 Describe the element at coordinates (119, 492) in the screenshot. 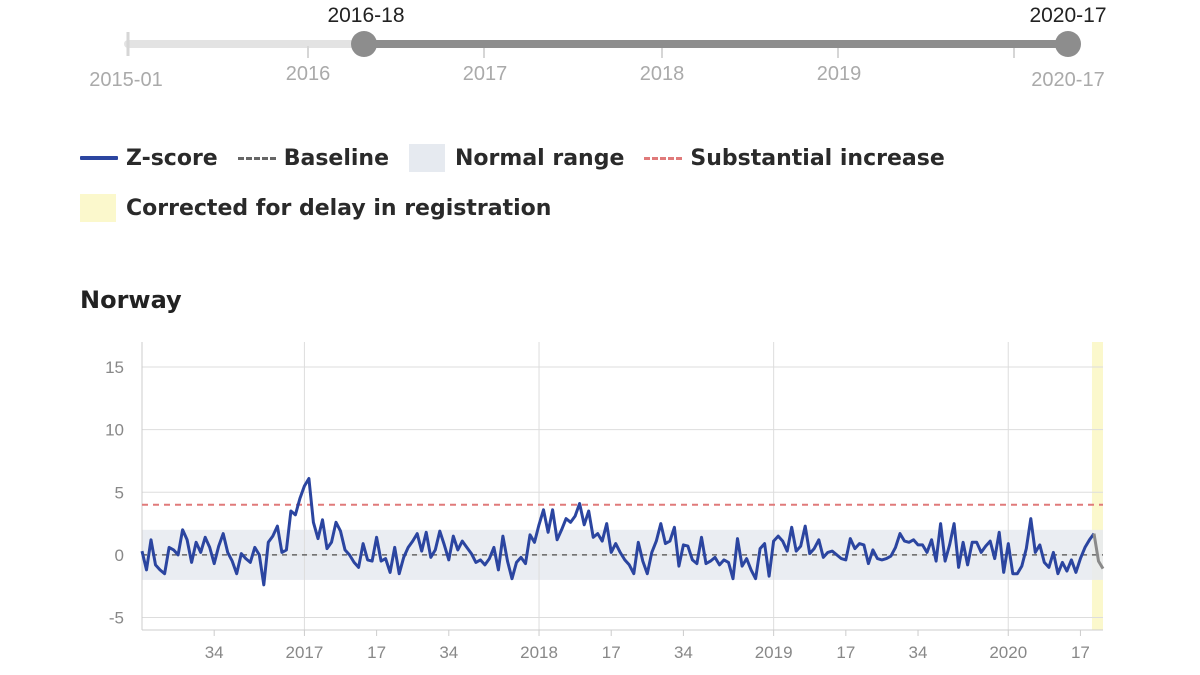

I see `y-tick-label: 5` at that location.